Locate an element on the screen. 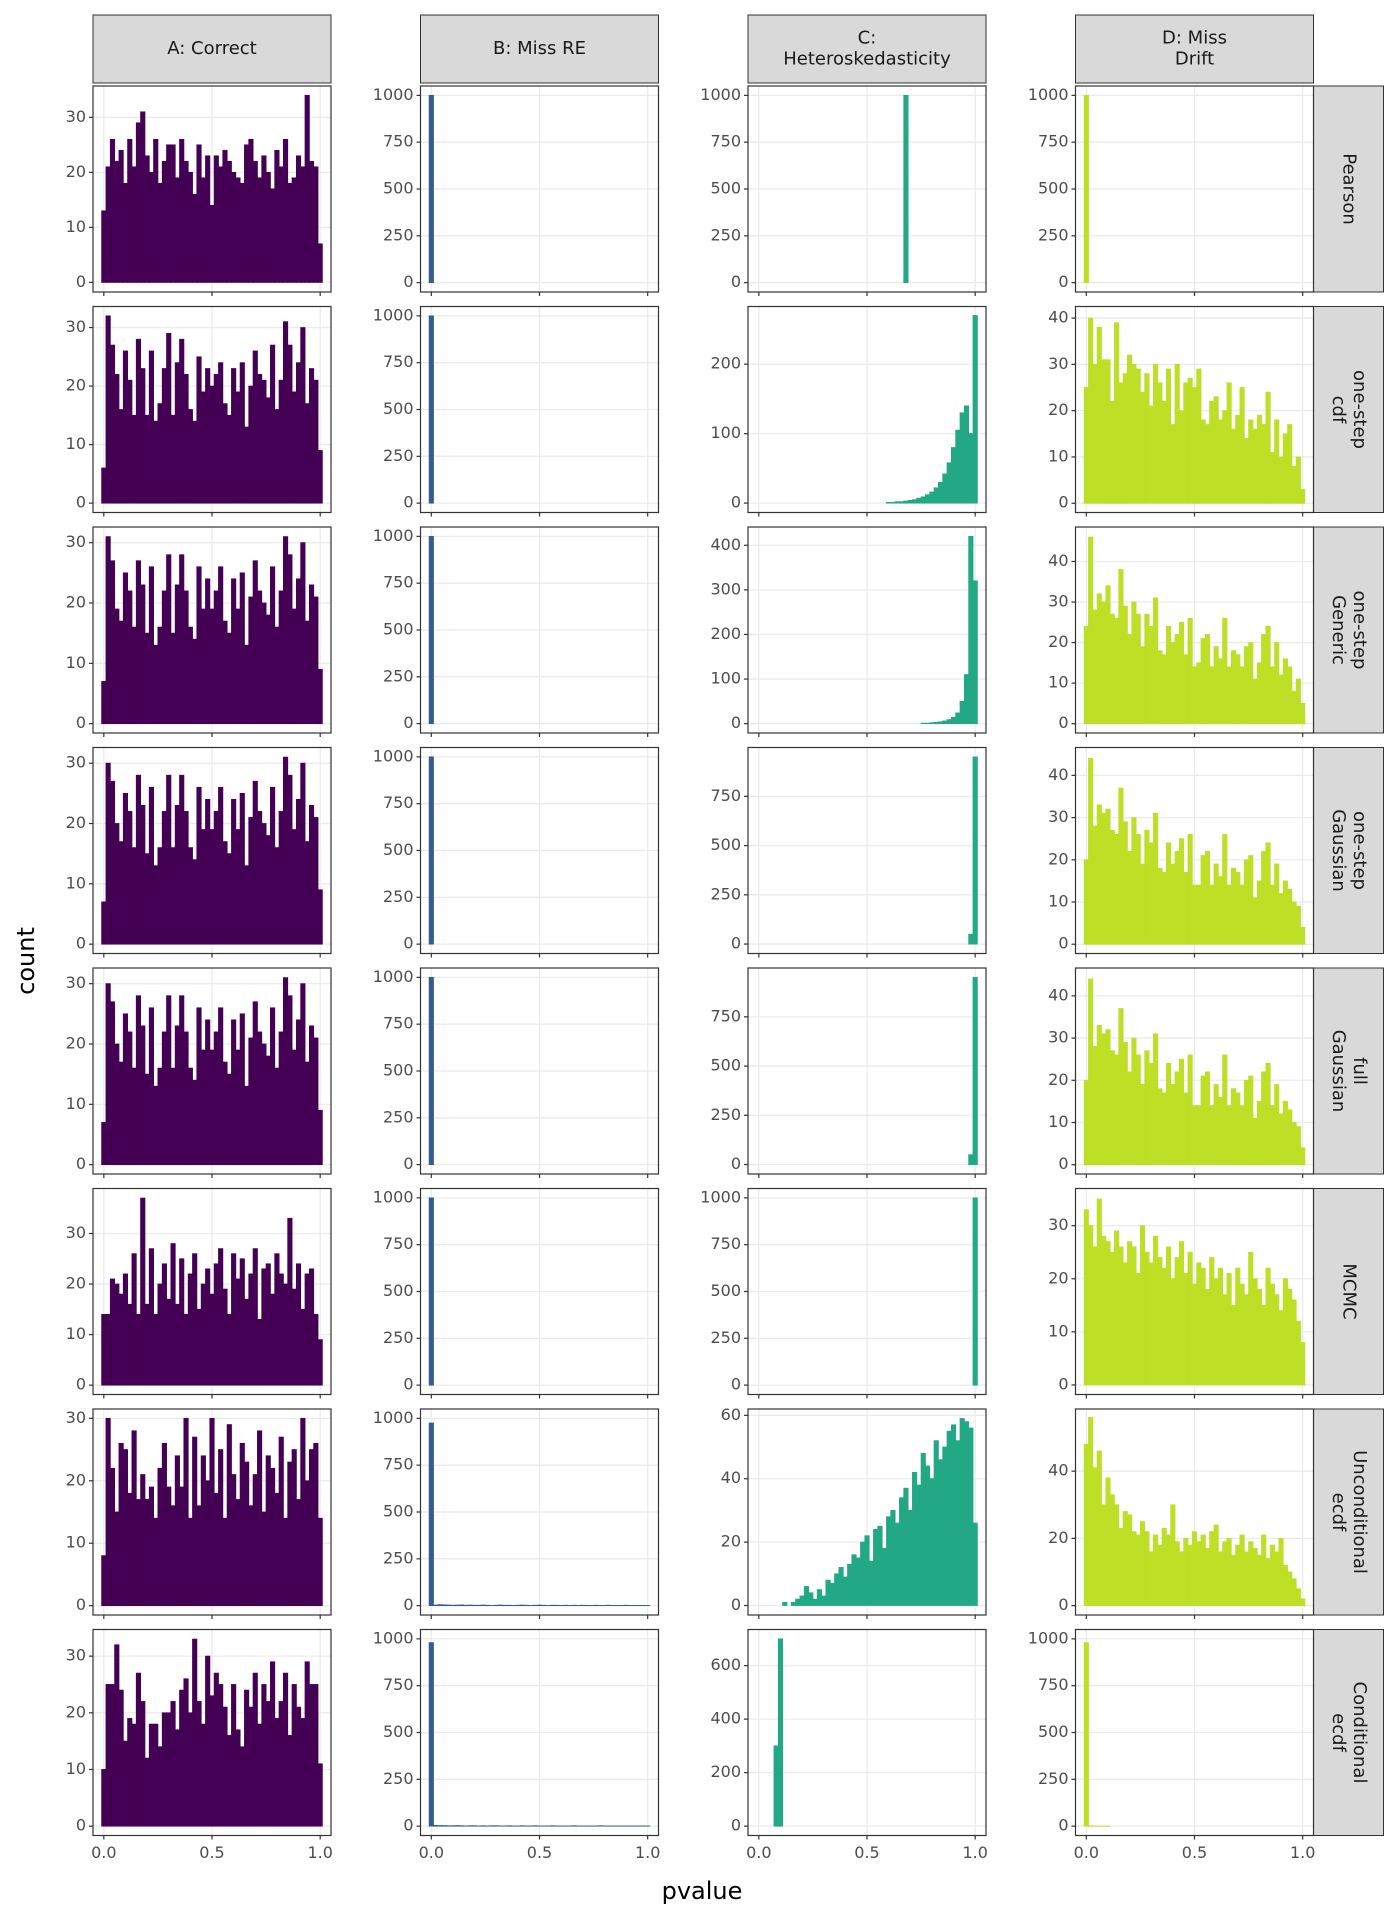 The height and width of the screenshot is (1920, 1400). y-tick-label: 40 is located at coordinates (731, 1477).